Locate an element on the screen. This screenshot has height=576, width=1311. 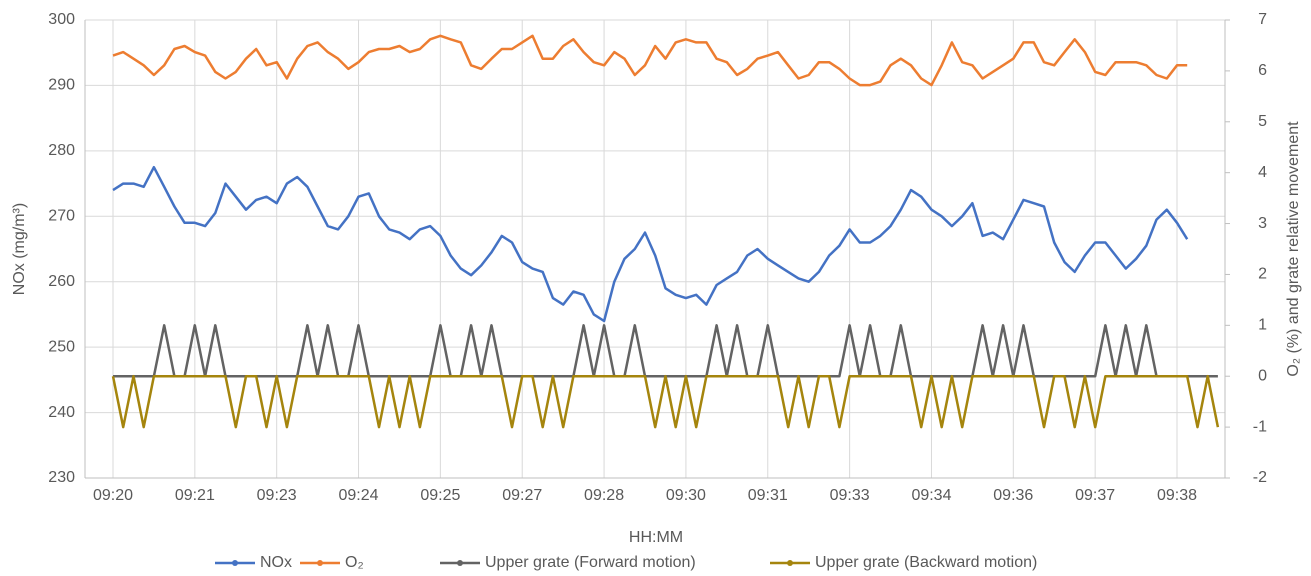
x-axis-label: HH:MM is located at coordinates (656, 537).